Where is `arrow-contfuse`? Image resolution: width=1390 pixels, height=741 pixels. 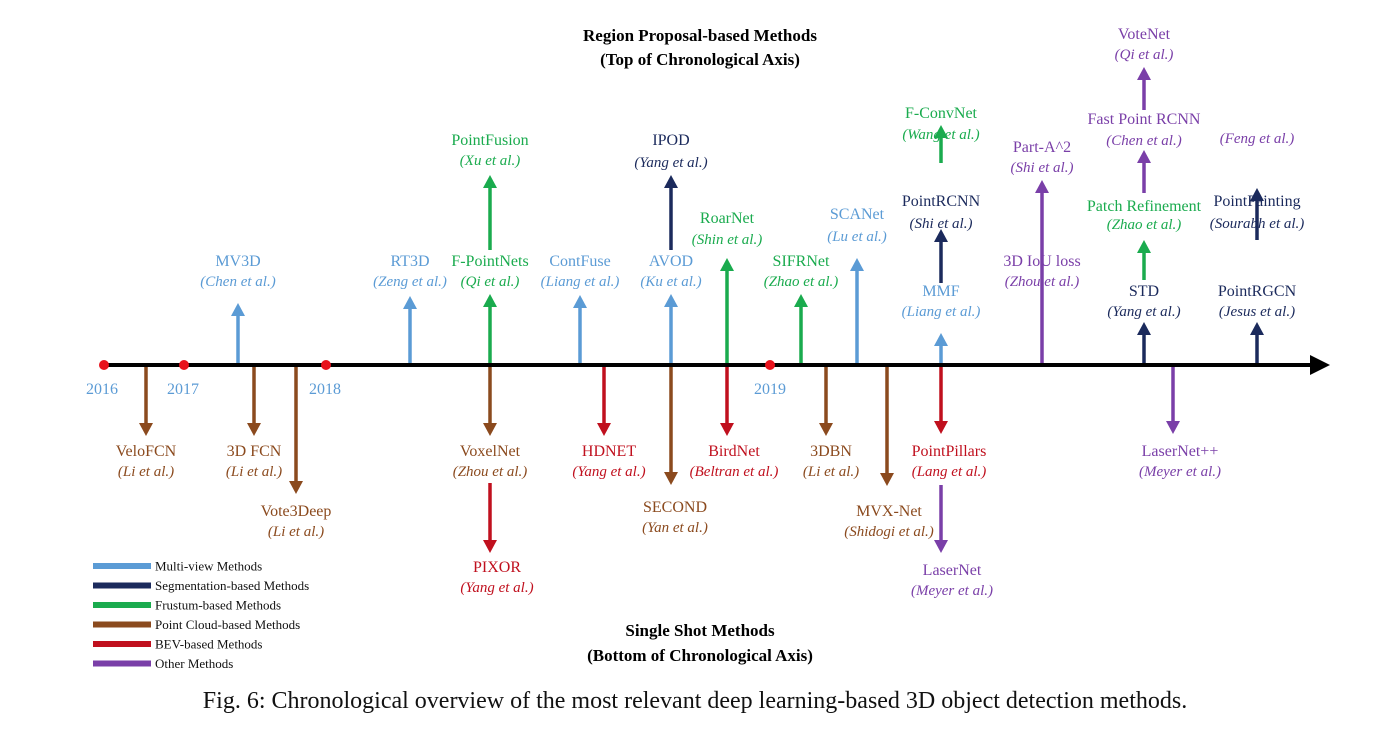
arrow-contfuse is located at coordinates (580, 329).